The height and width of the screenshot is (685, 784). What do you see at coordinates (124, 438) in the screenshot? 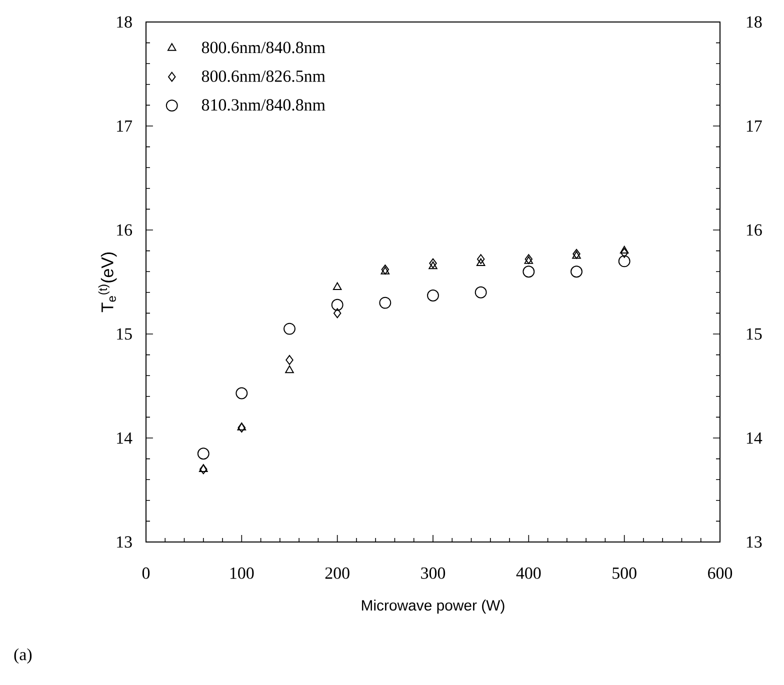
I see `y-tick-label: 14` at bounding box center [124, 438].